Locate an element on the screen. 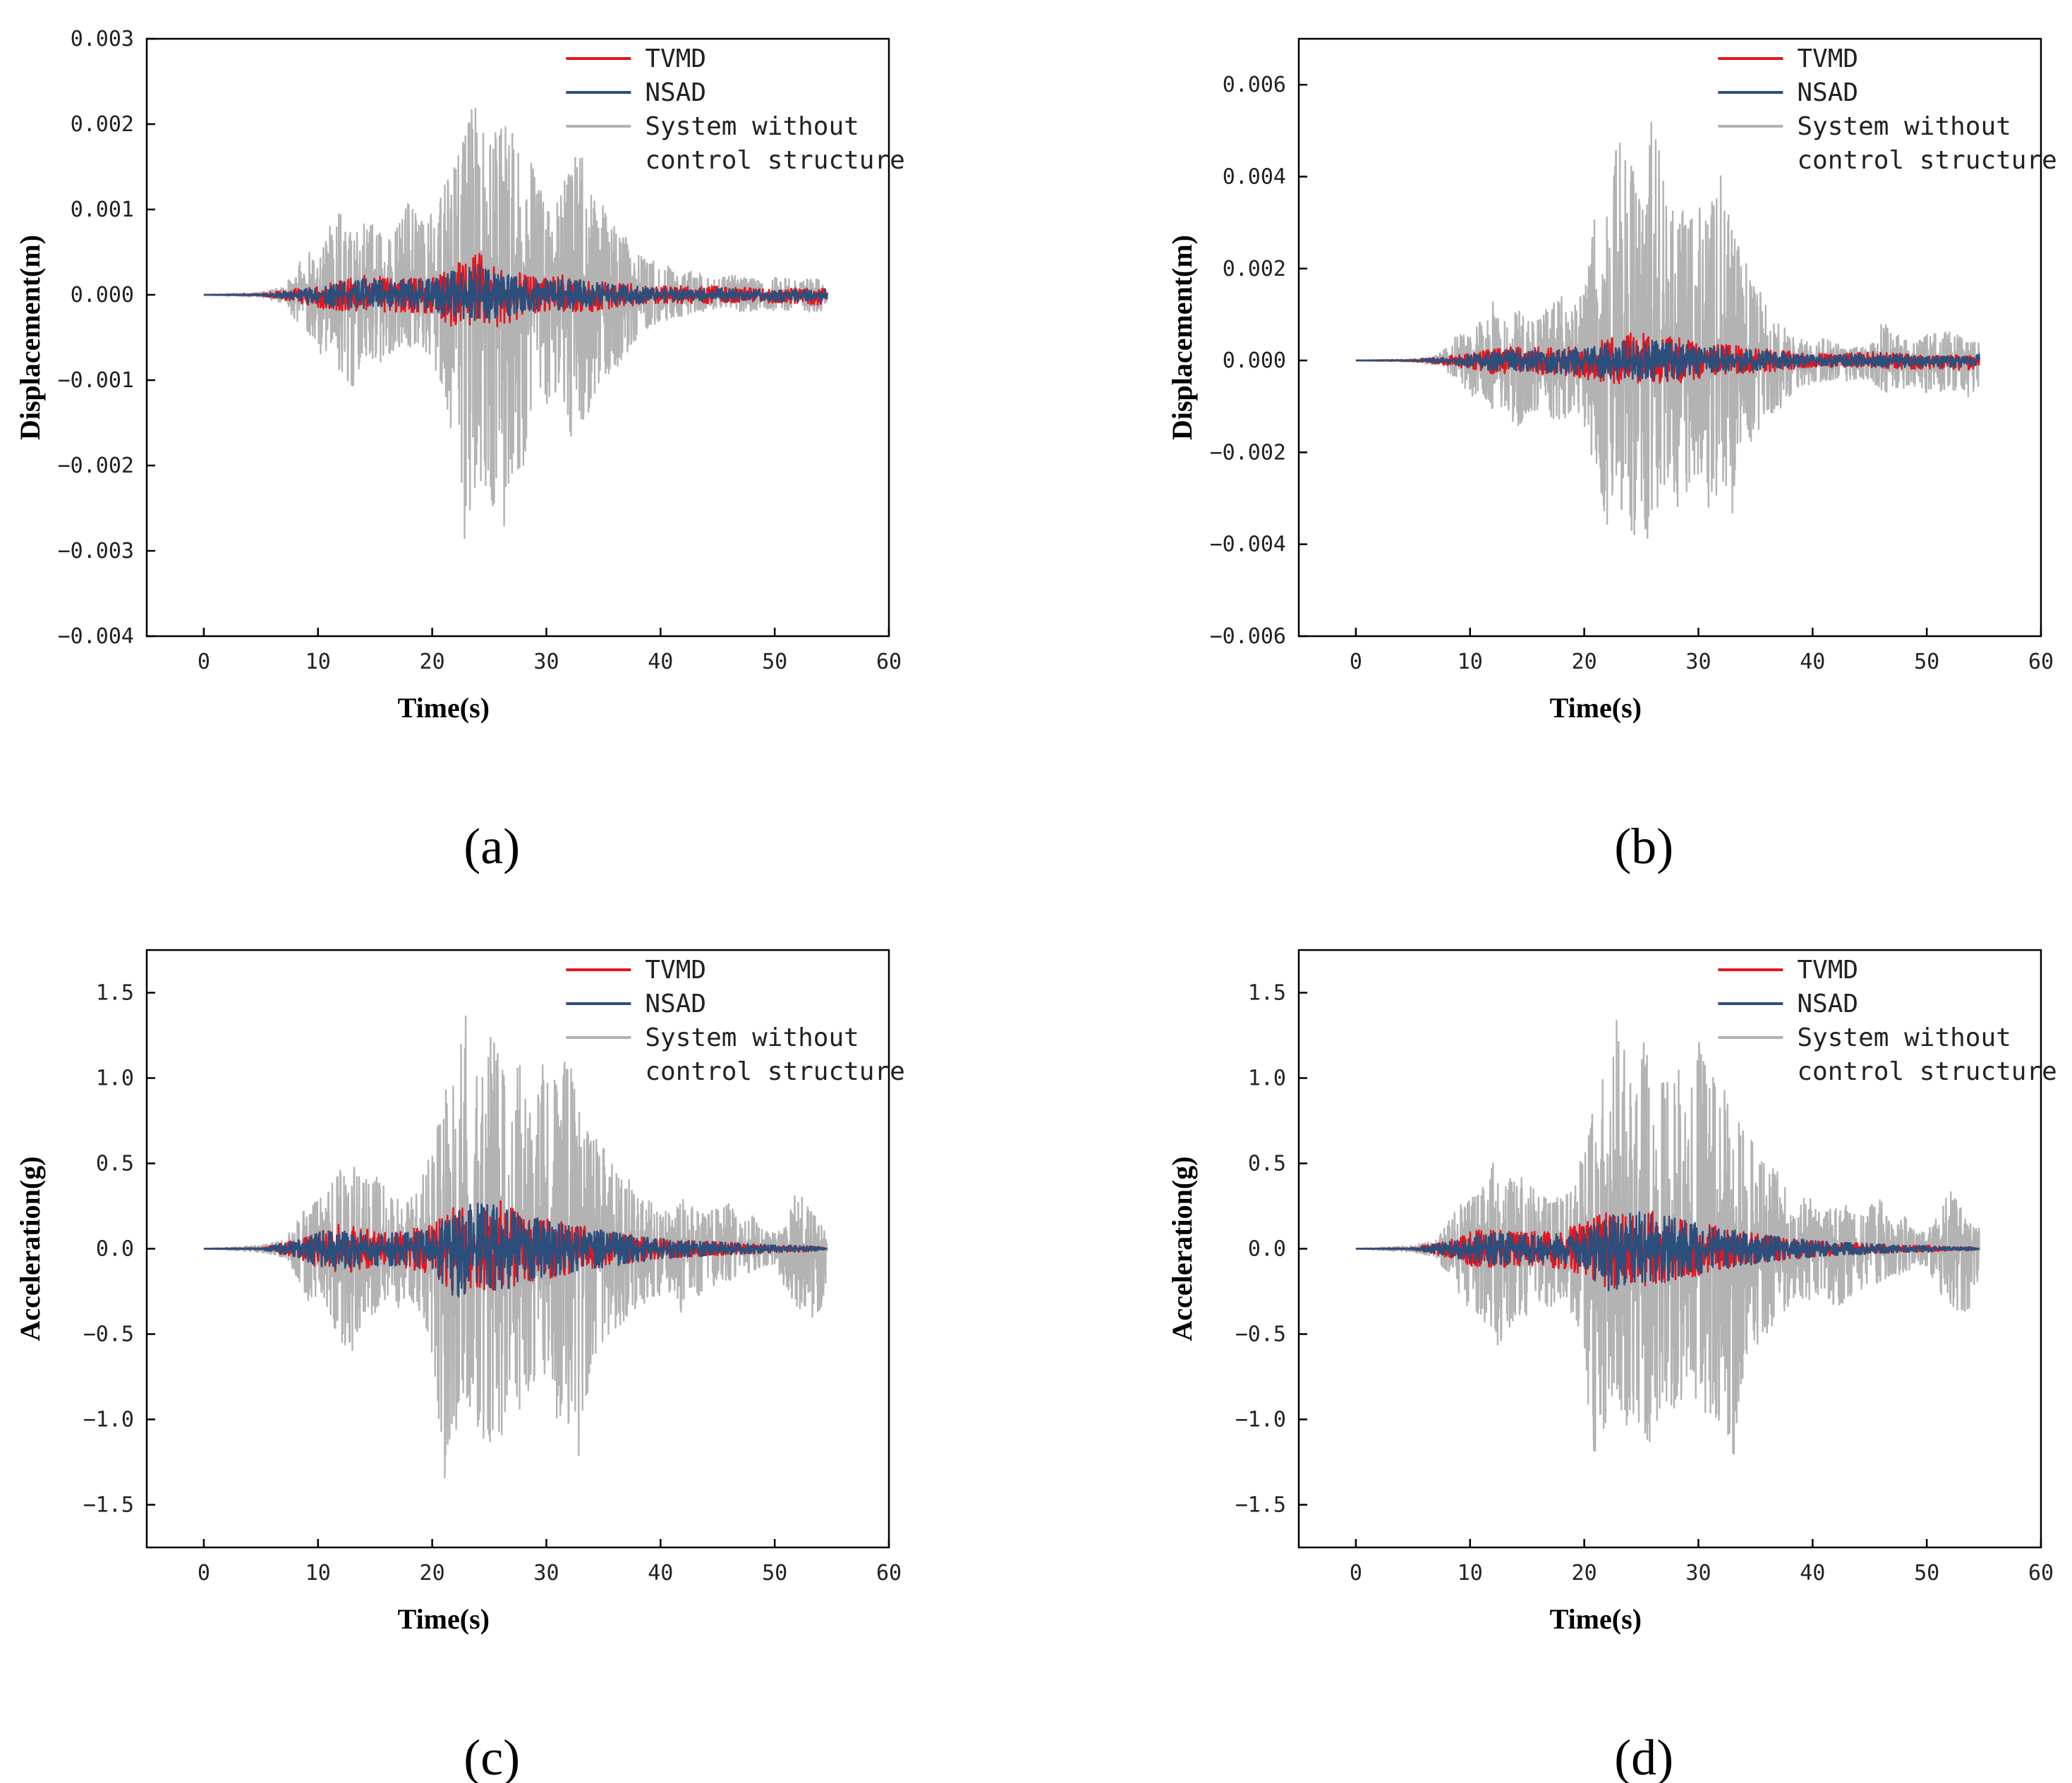 The image size is (2072, 1783). y-tick-label: 0.003 is located at coordinates (102, 39).